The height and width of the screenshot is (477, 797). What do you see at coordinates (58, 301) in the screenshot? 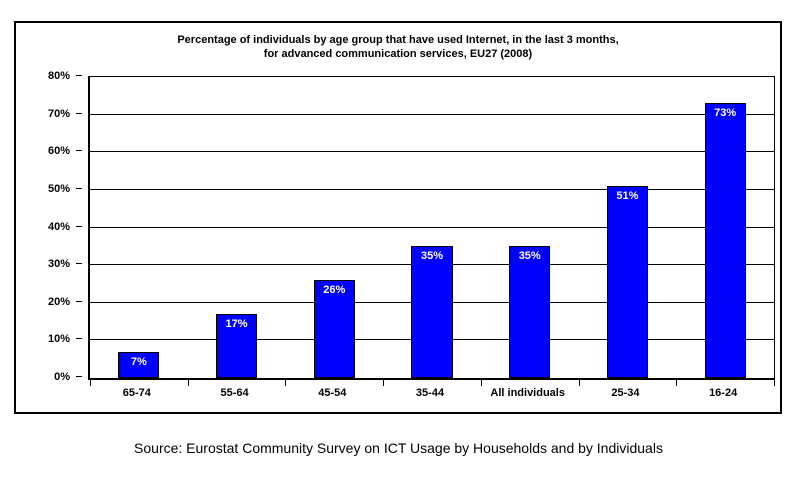
I see `y-axis-label: 20%` at bounding box center [58, 301].